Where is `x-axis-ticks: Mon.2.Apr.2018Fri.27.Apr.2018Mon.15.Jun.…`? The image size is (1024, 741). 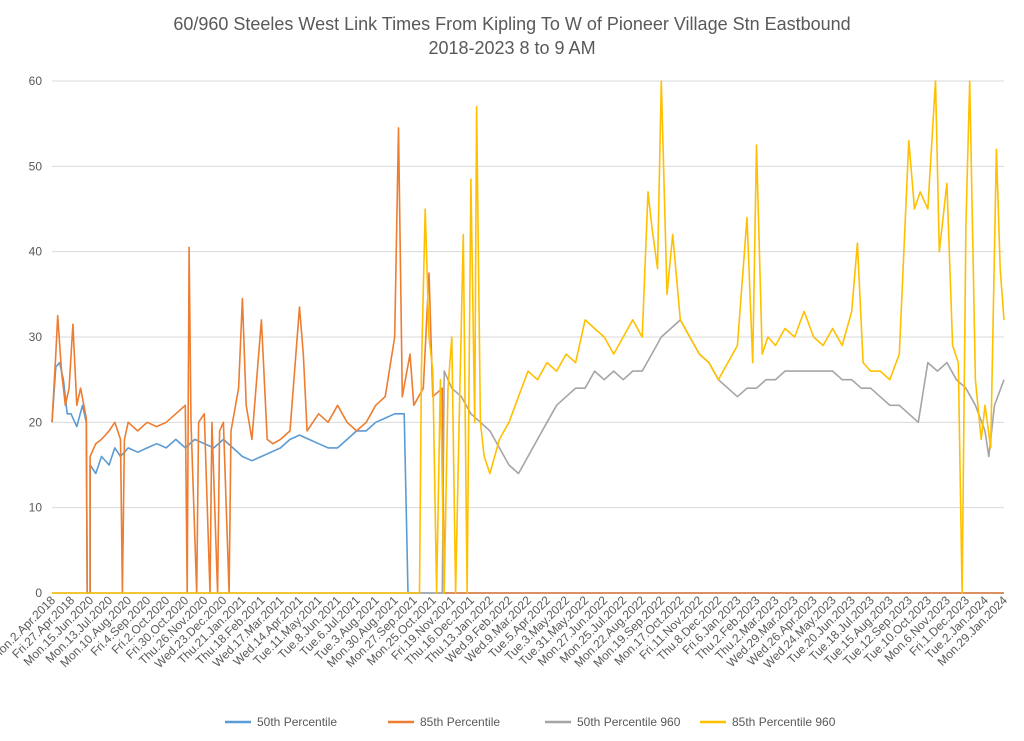 x-axis-ticks: Mon.2.Apr.2018Fri.27.Apr.2018Mon.15.Jun.… is located at coordinates (505, 632).